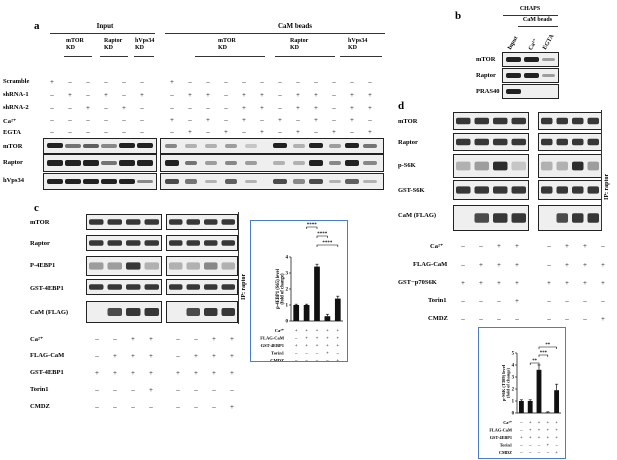  I want to click on blot-label-cam-d: CaM (FLAG), so click(417, 215).